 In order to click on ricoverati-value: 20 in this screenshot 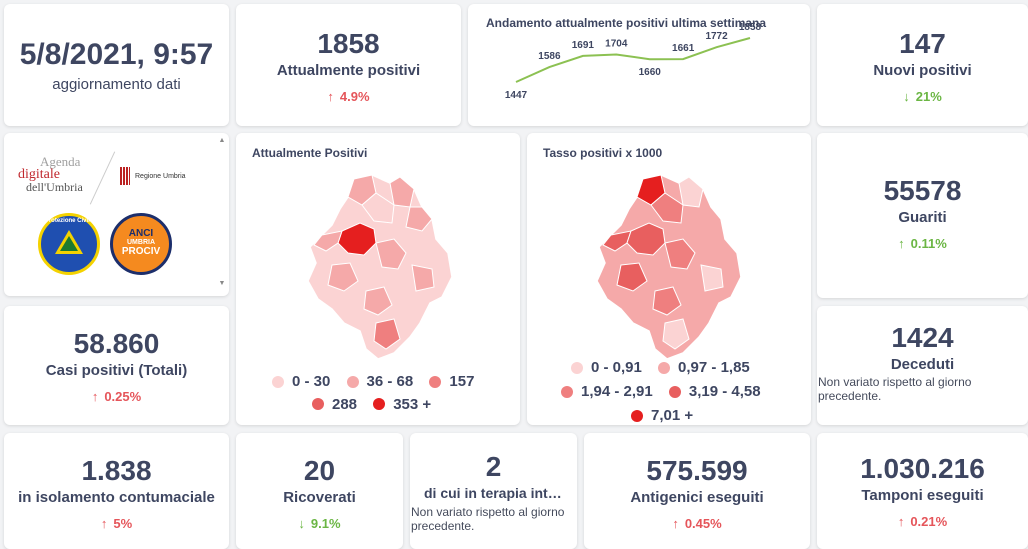, I will do `click(319, 470)`.